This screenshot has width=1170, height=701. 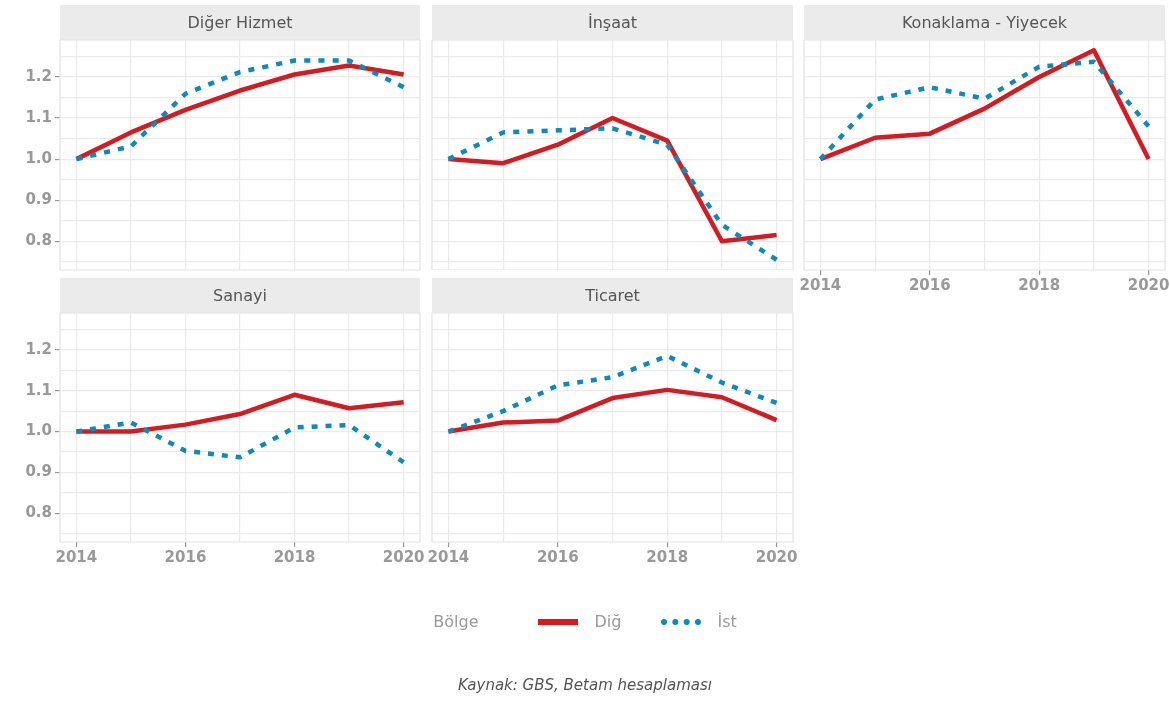 What do you see at coordinates (608, 621) in the screenshot?
I see `legend-label: Diğ` at bounding box center [608, 621].